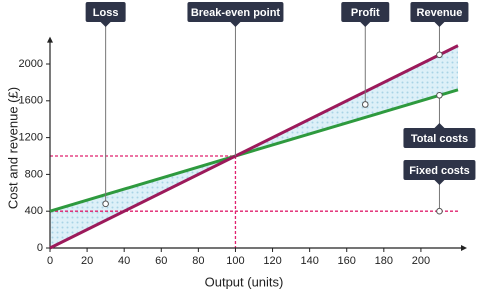  I want to click on callout-label: Revenue, so click(440, 13).